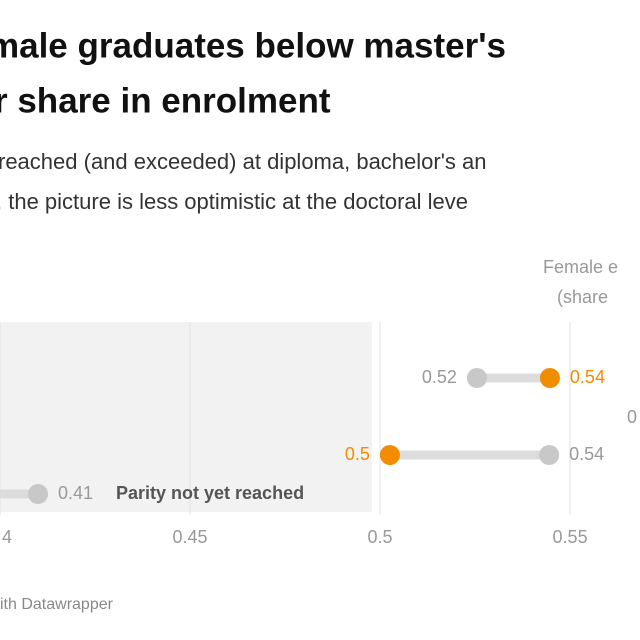 The height and width of the screenshot is (640, 640). Describe the element at coordinates (165, 100) in the screenshot. I see `title-line: r share in enrolment` at that location.